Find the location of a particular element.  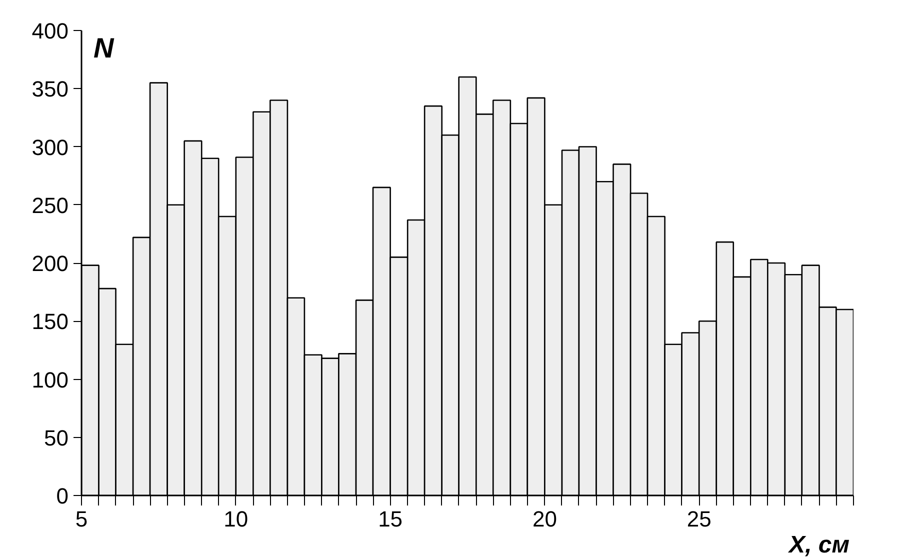

y-axis-title: N is located at coordinates (104, 48).